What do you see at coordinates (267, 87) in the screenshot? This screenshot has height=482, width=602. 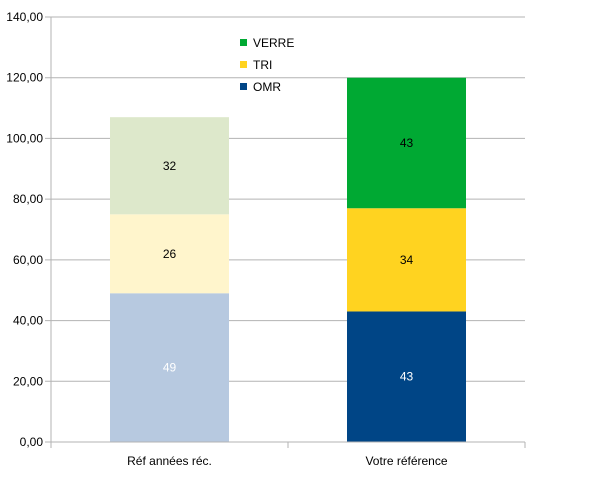 I see `legend-label: OMR` at bounding box center [267, 87].